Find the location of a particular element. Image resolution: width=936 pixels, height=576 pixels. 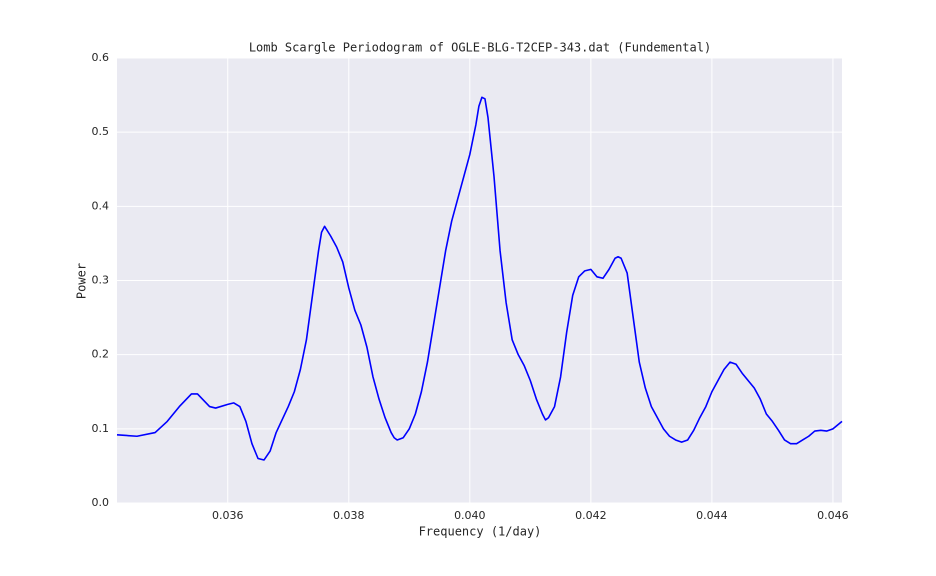

x-tick-label: 0.044 is located at coordinates (712, 515).